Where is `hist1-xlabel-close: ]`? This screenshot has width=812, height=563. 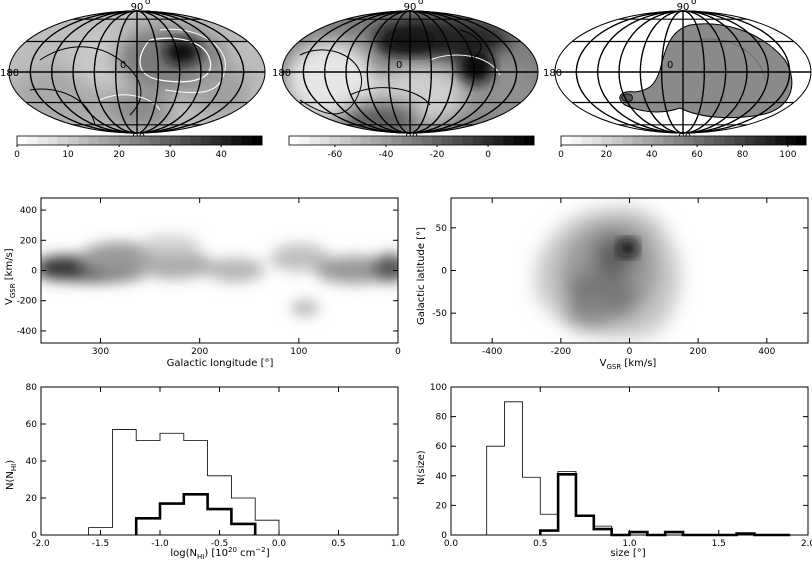
hist1-xlabel-close: ] is located at coordinates (268, 553).